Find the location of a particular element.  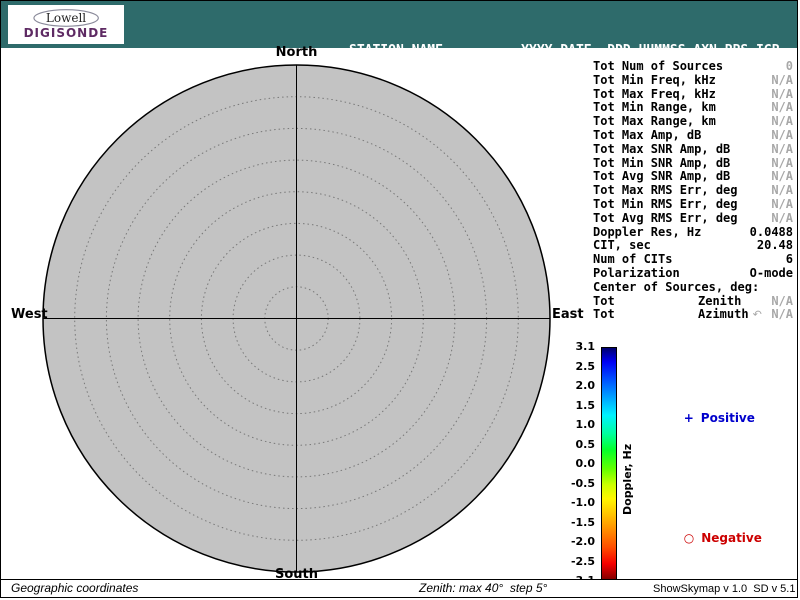

stat-label: Tot Avg RMS Err, deg is located at coordinates (665, 217).